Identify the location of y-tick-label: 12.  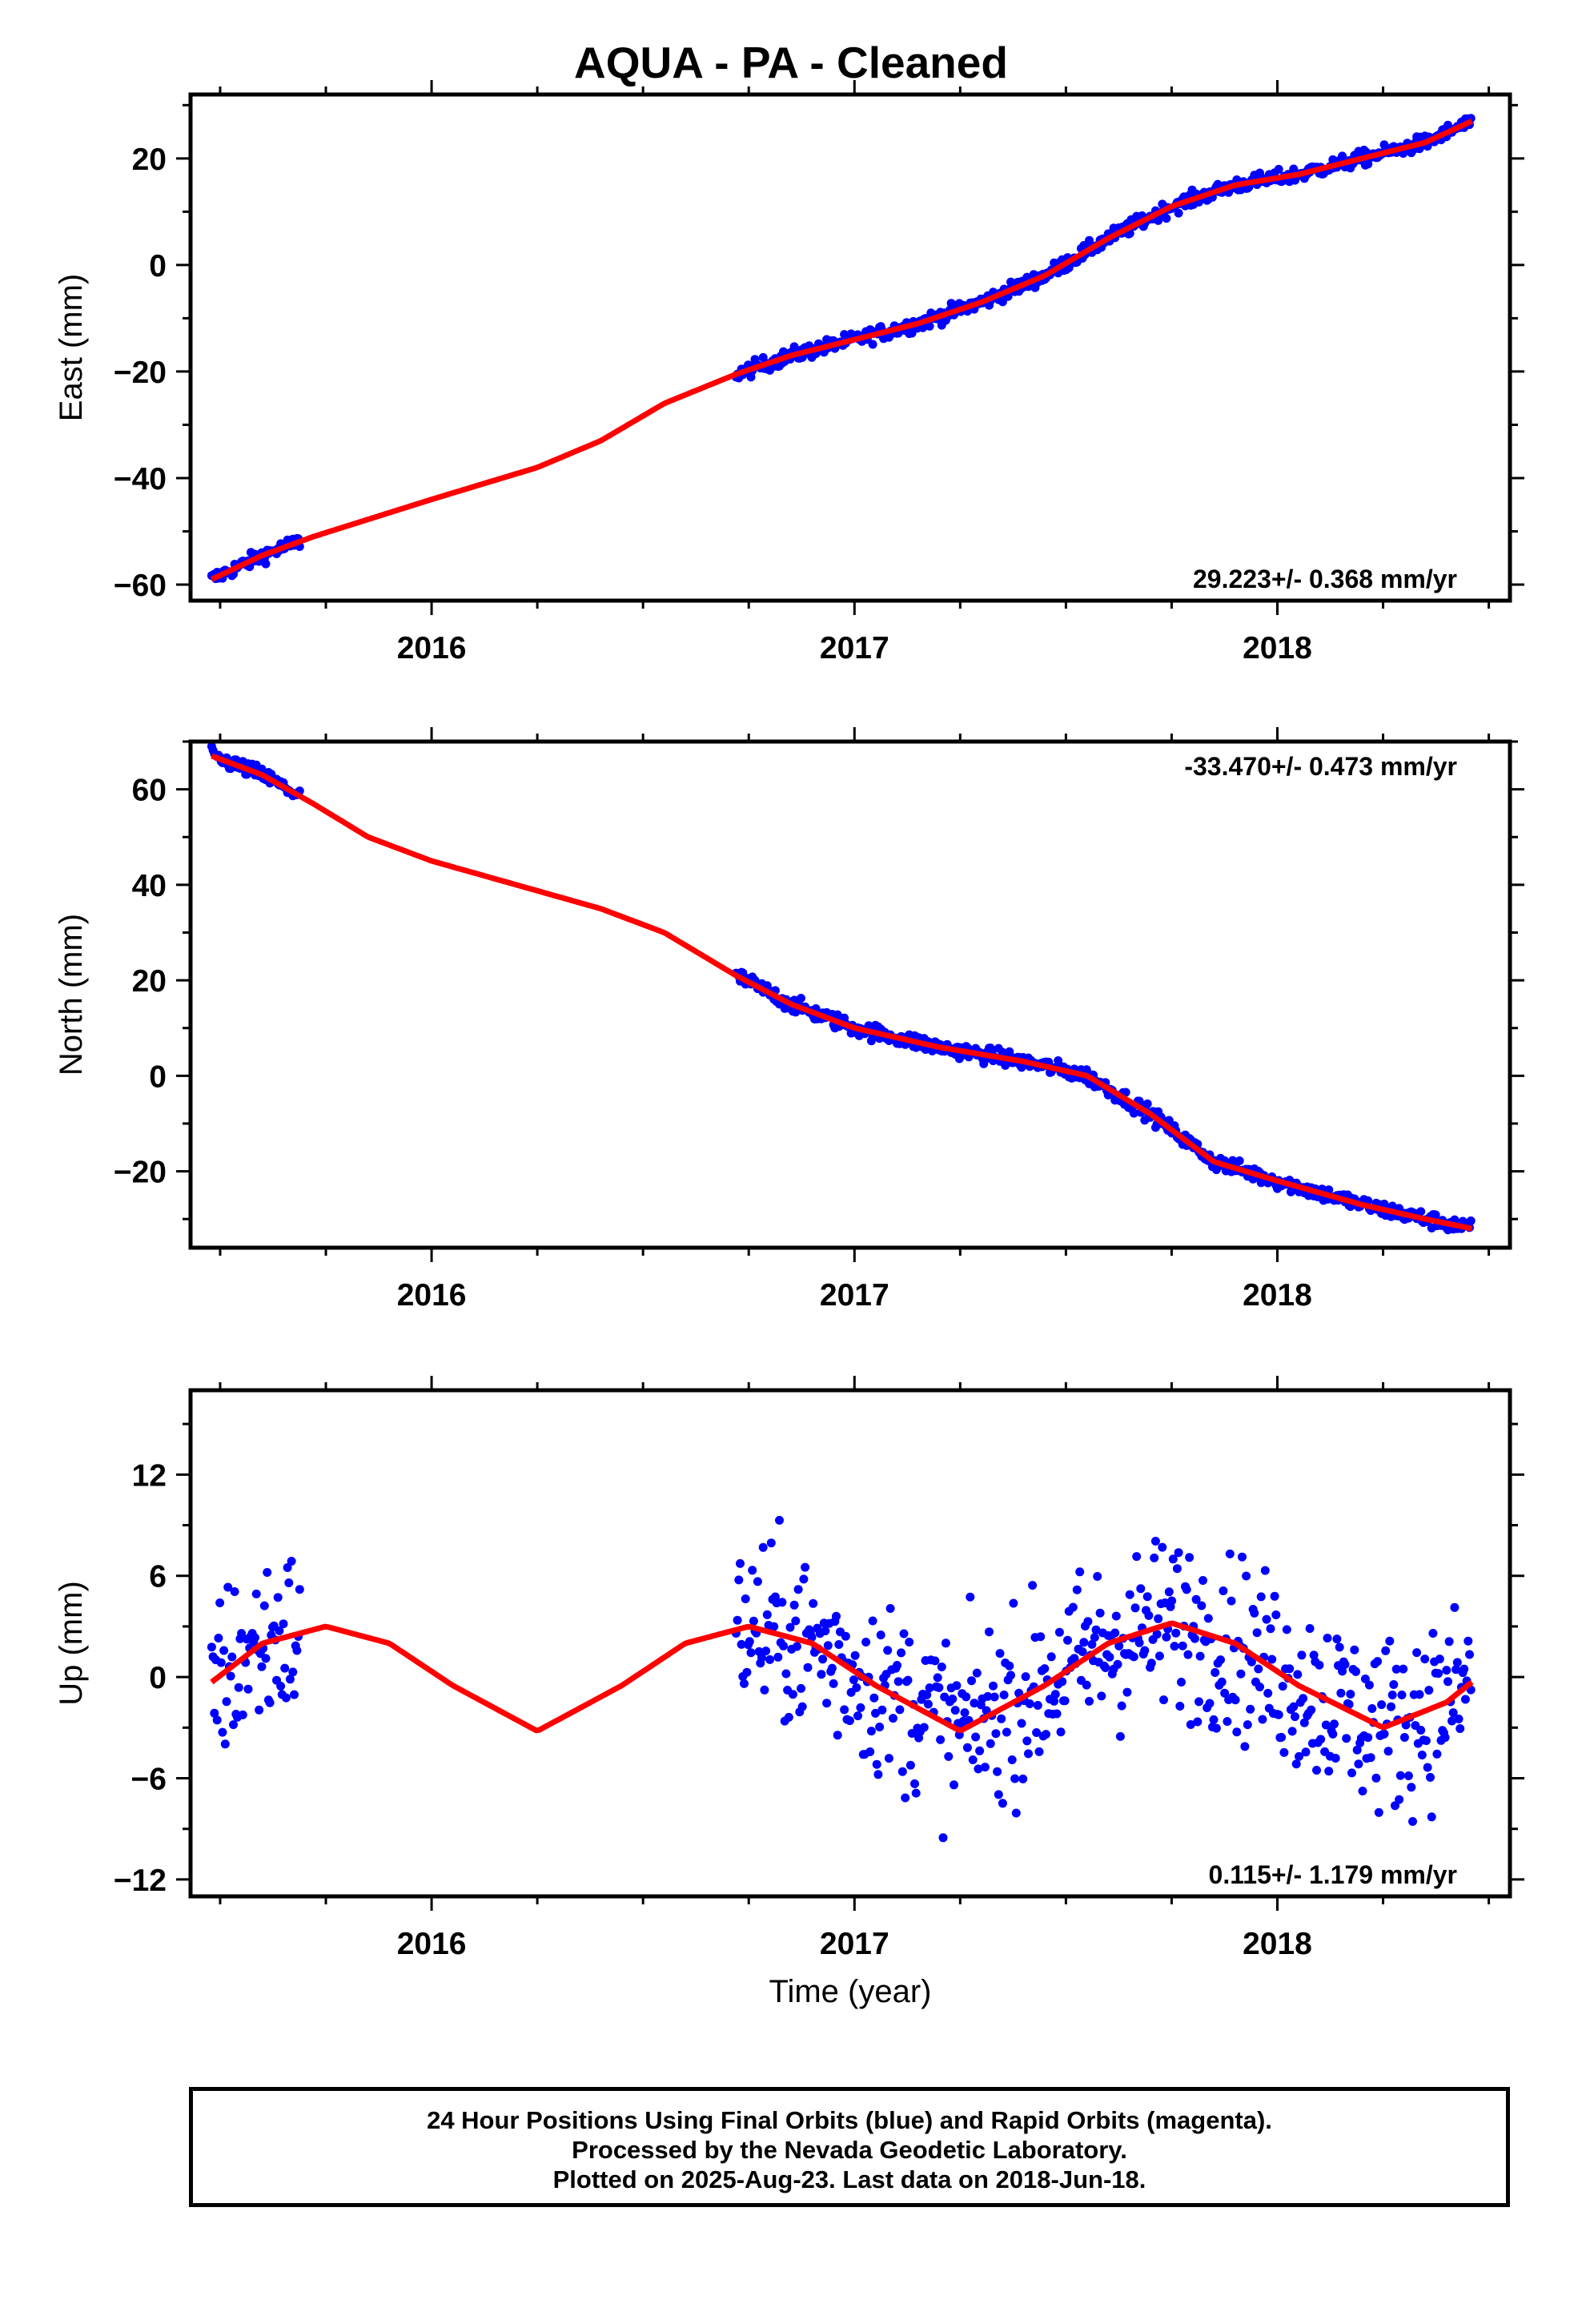
(149, 1475).